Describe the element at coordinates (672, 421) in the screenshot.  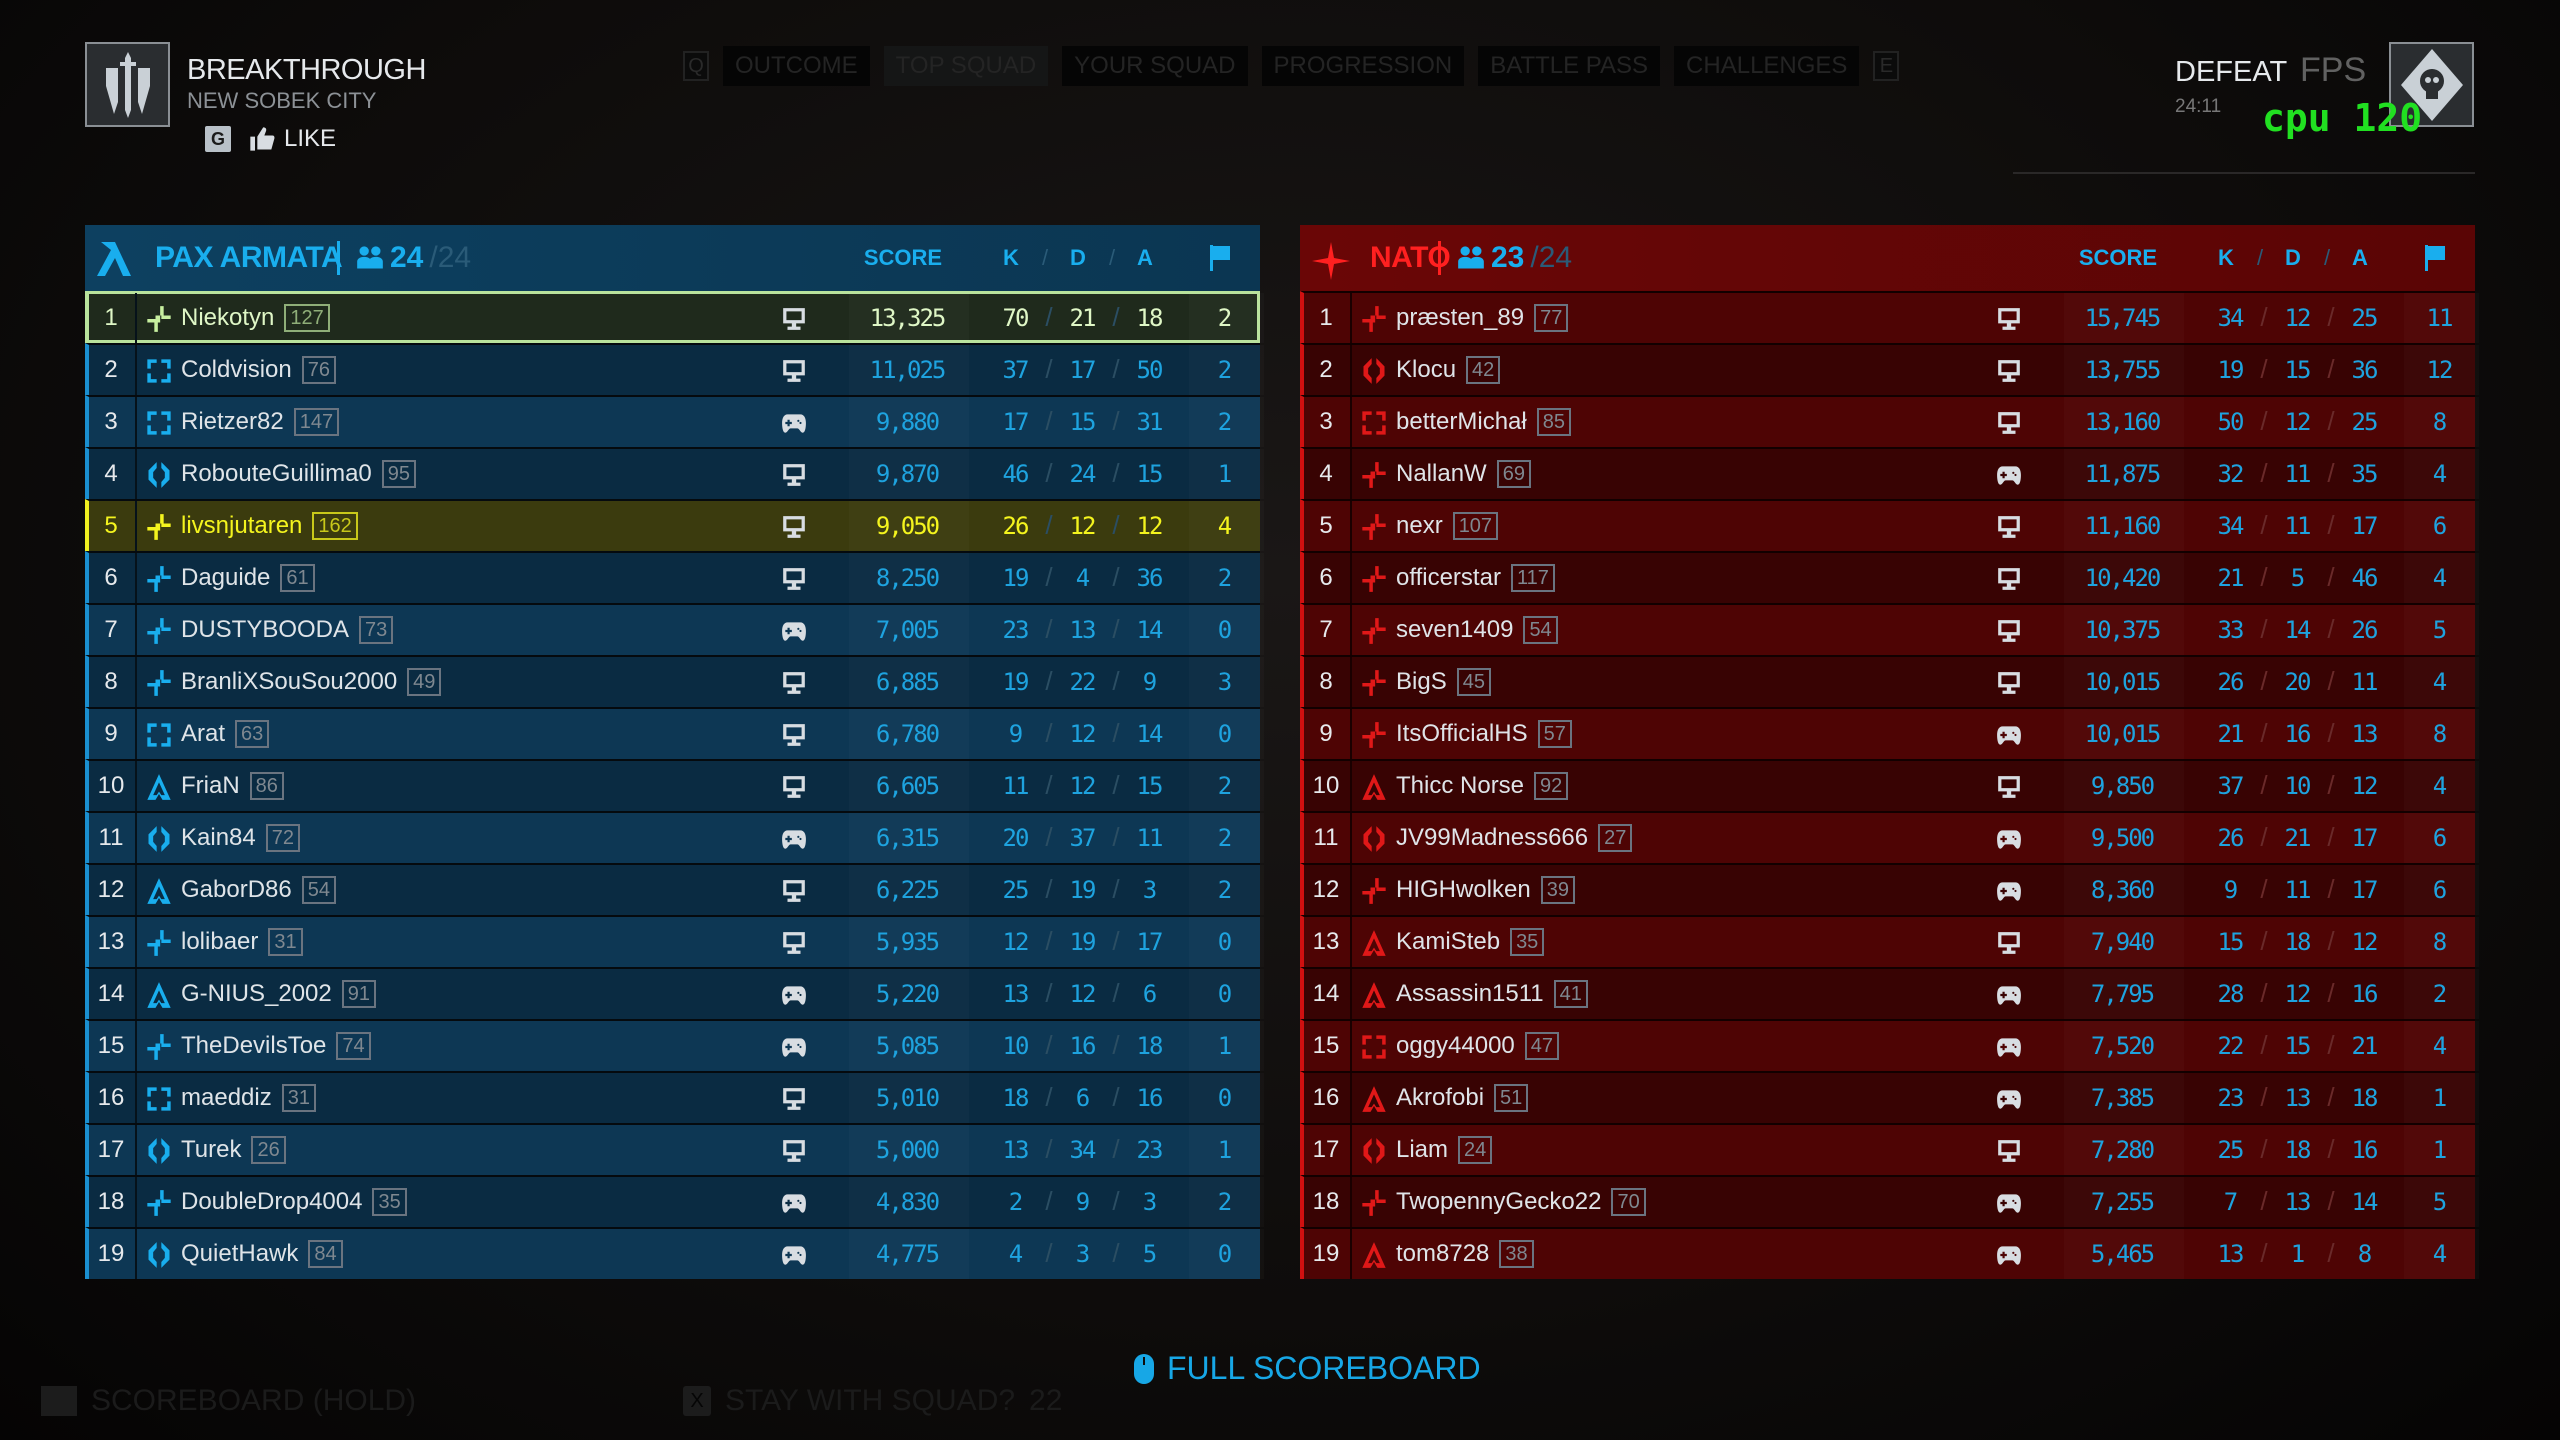
I see `player-row: 3 Rietzer82 147 9,880 17 / 15 / 31 2` at that location.